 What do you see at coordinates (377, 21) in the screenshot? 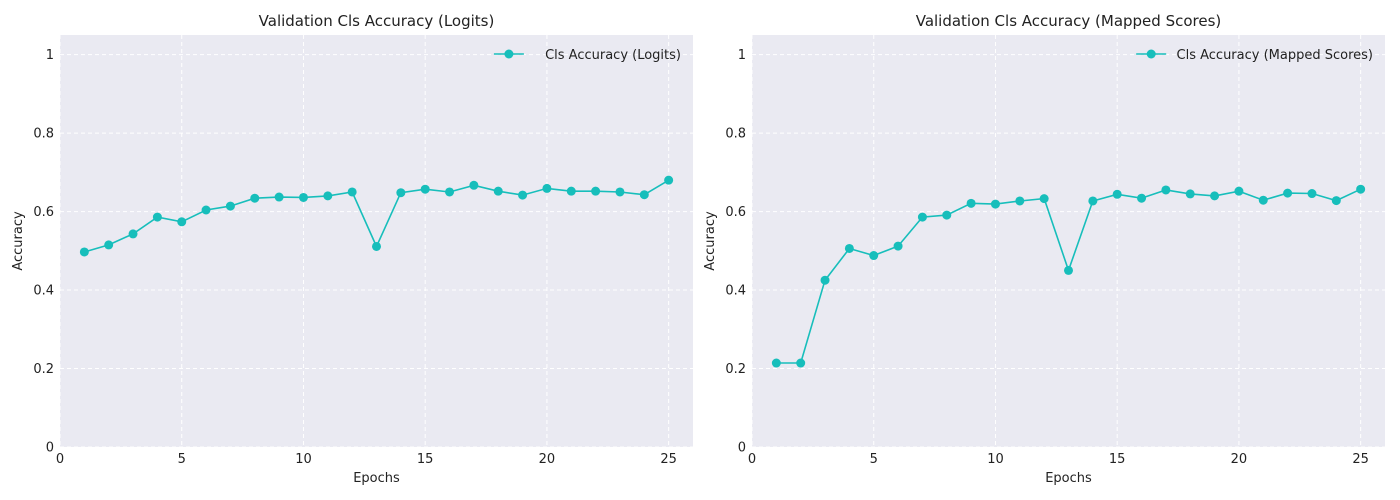
I see `chart-title: Validation Cls Accuracy (Logits)` at bounding box center [377, 21].